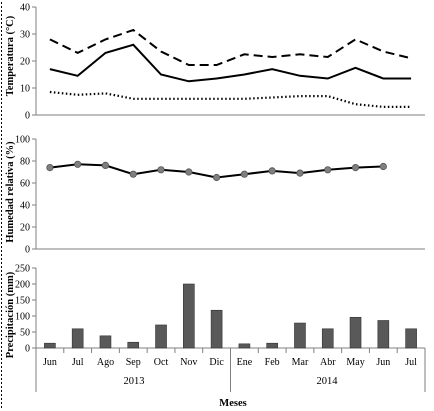 The height and width of the screenshot is (411, 434). Describe the element at coordinates (22, 301) in the screenshot. I see `precipitation-y-tick-label: 150` at that location.